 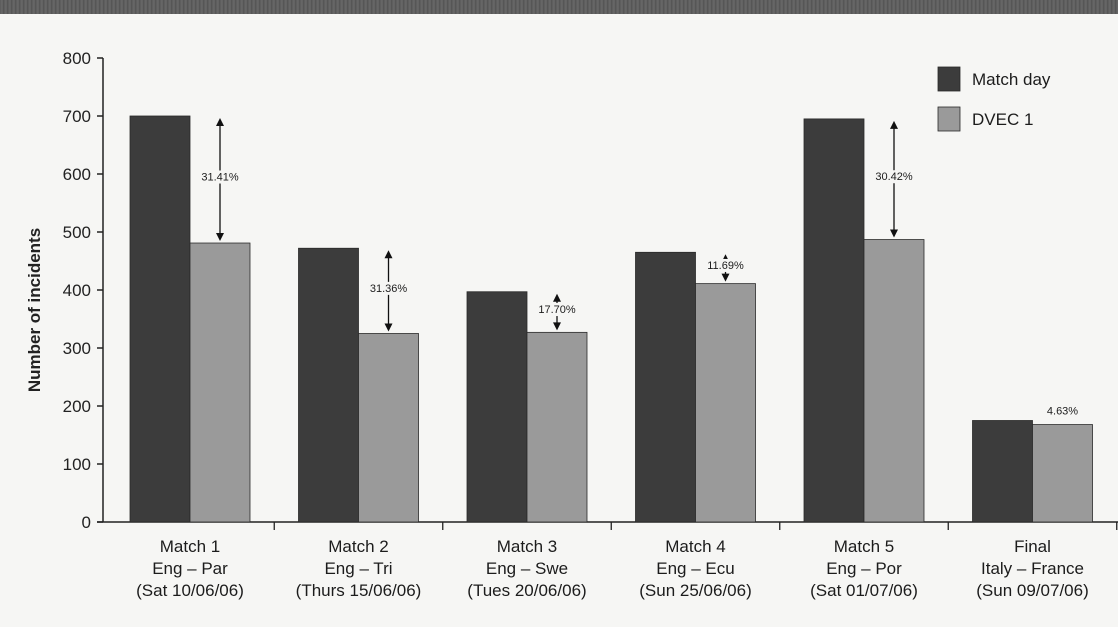 I want to click on difference-label: 17.70%, so click(x=557, y=310).